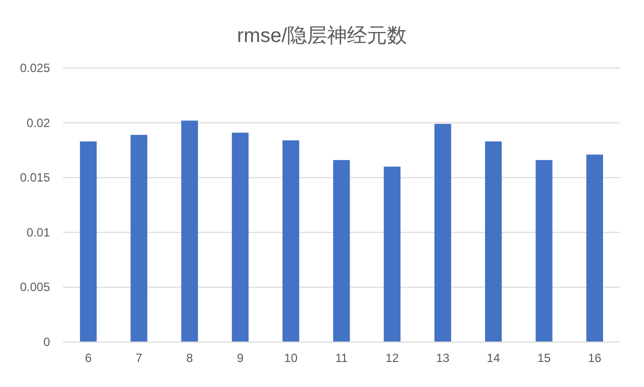 The height and width of the screenshot is (387, 644). Describe the element at coordinates (35, 177) in the screenshot. I see `y-tick-label: 0.015` at that location.